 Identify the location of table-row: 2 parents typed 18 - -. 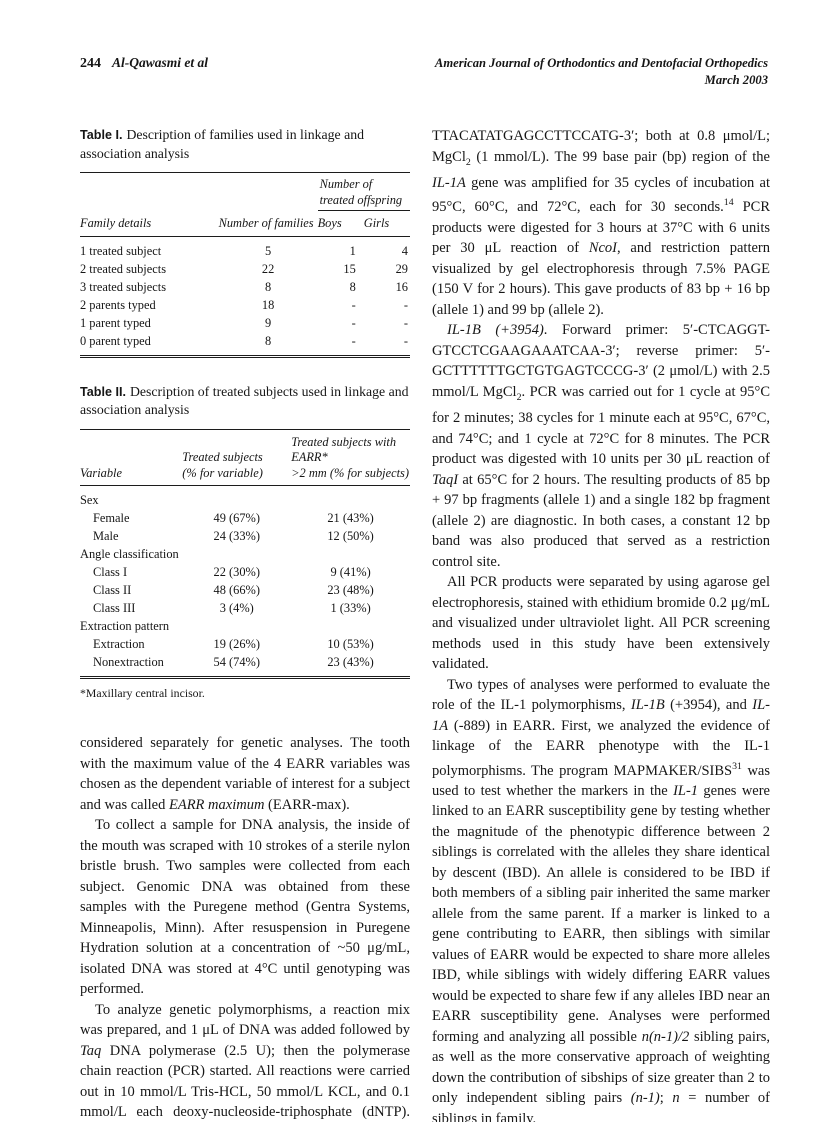
(245, 305).